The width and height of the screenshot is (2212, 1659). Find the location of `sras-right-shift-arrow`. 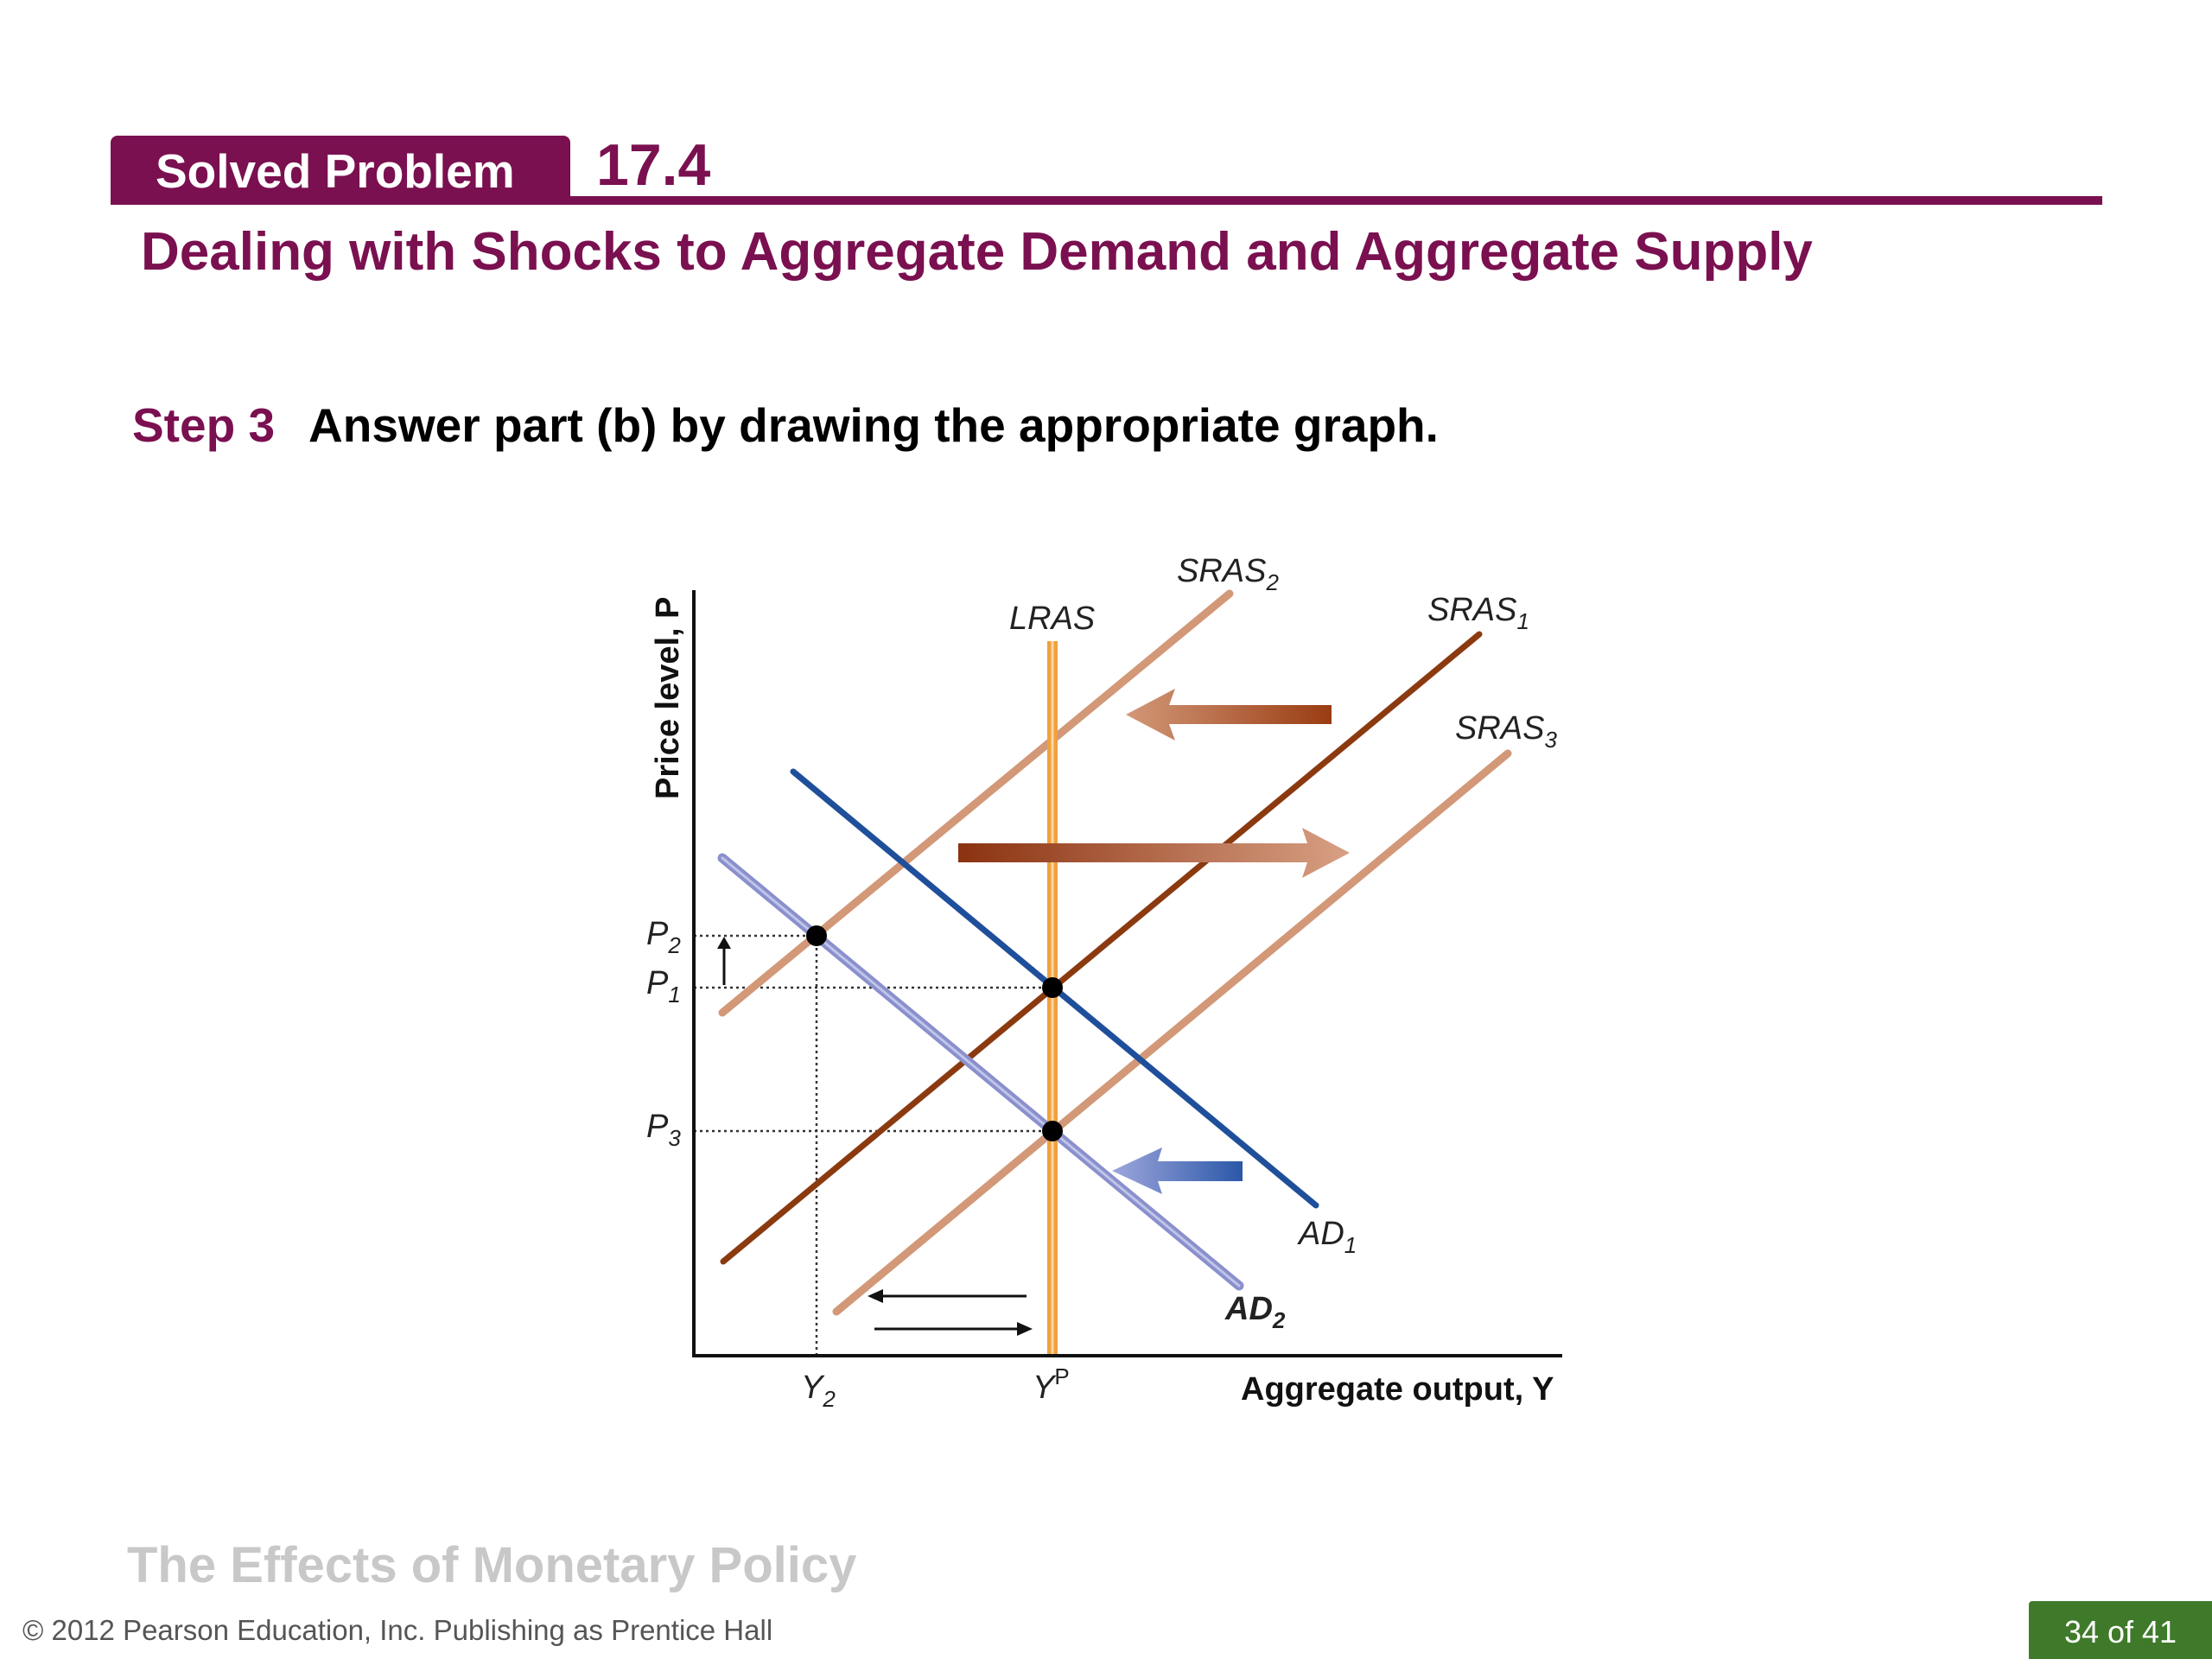

sras-right-shift-arrow is located at coordinates (1154, 853).